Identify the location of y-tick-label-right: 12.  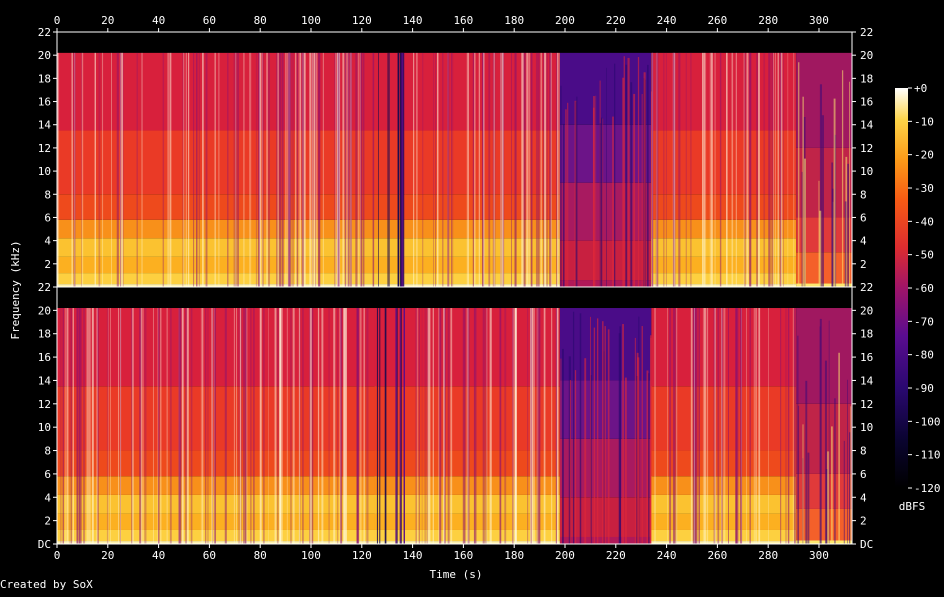
(866, 148).